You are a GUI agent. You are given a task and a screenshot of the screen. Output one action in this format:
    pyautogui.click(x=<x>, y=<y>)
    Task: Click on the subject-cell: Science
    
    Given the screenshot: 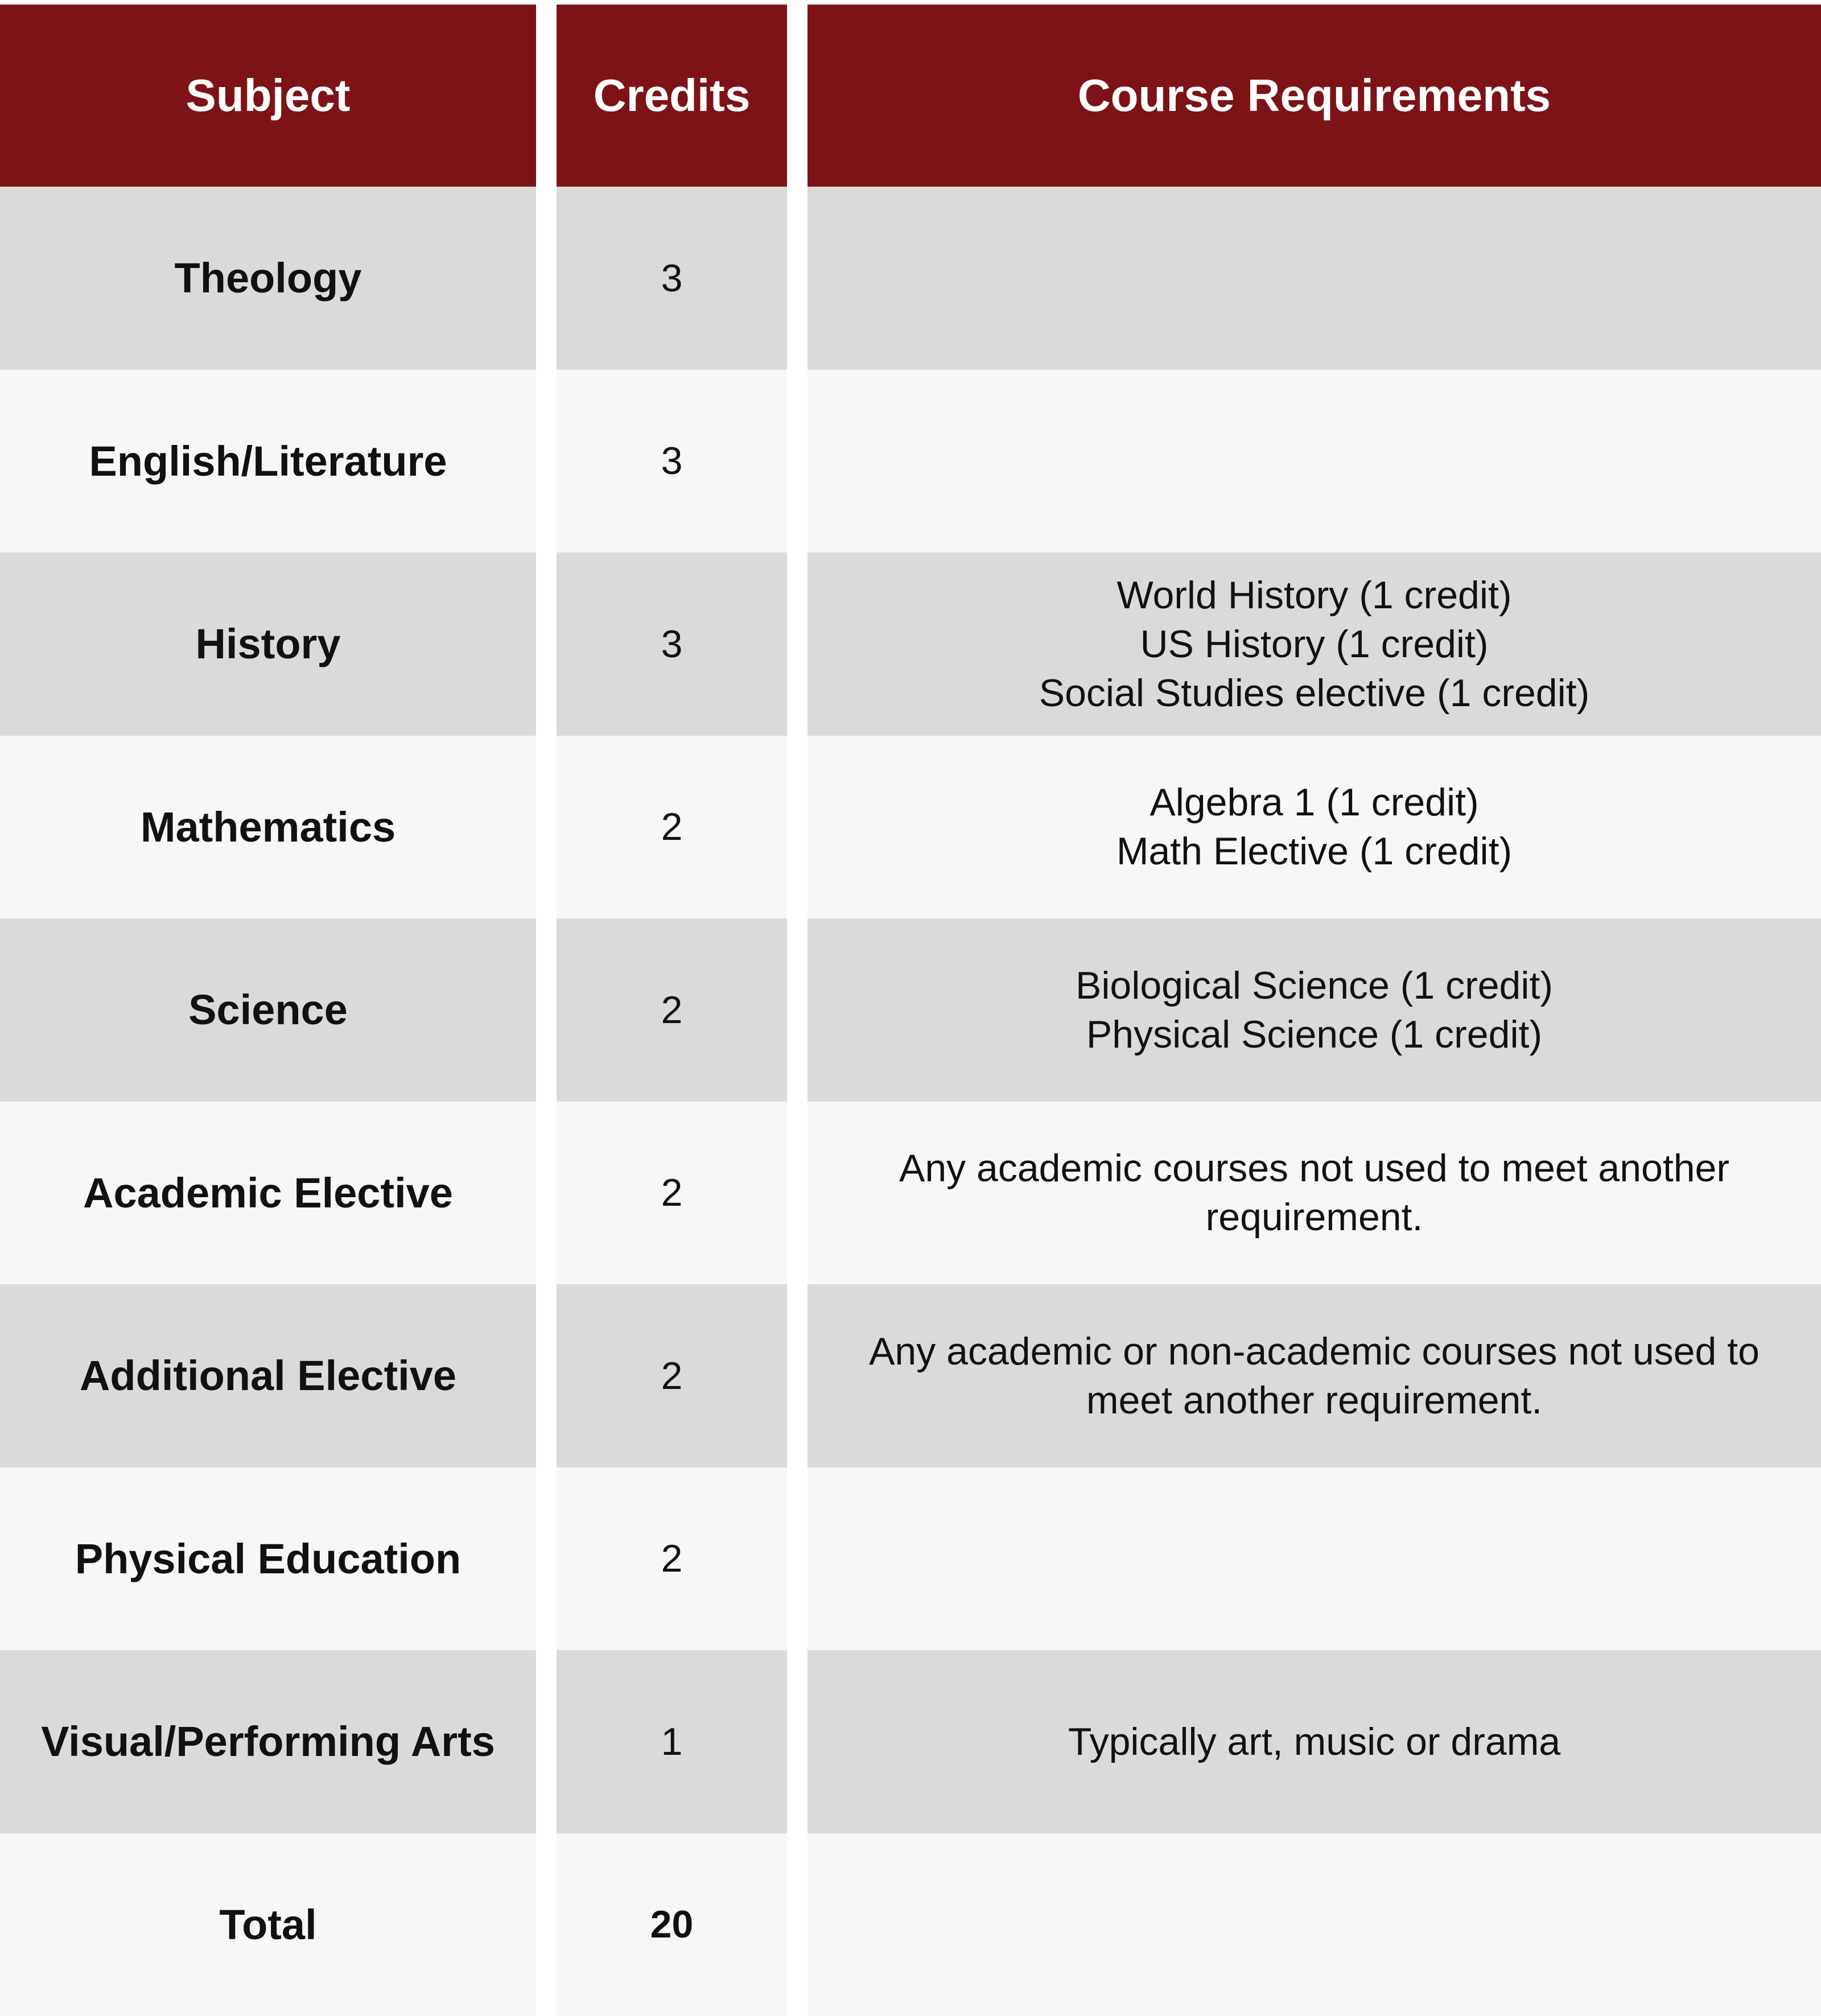 What is the action you would take?
    pyautogui.click(x=268, y=1010)
    